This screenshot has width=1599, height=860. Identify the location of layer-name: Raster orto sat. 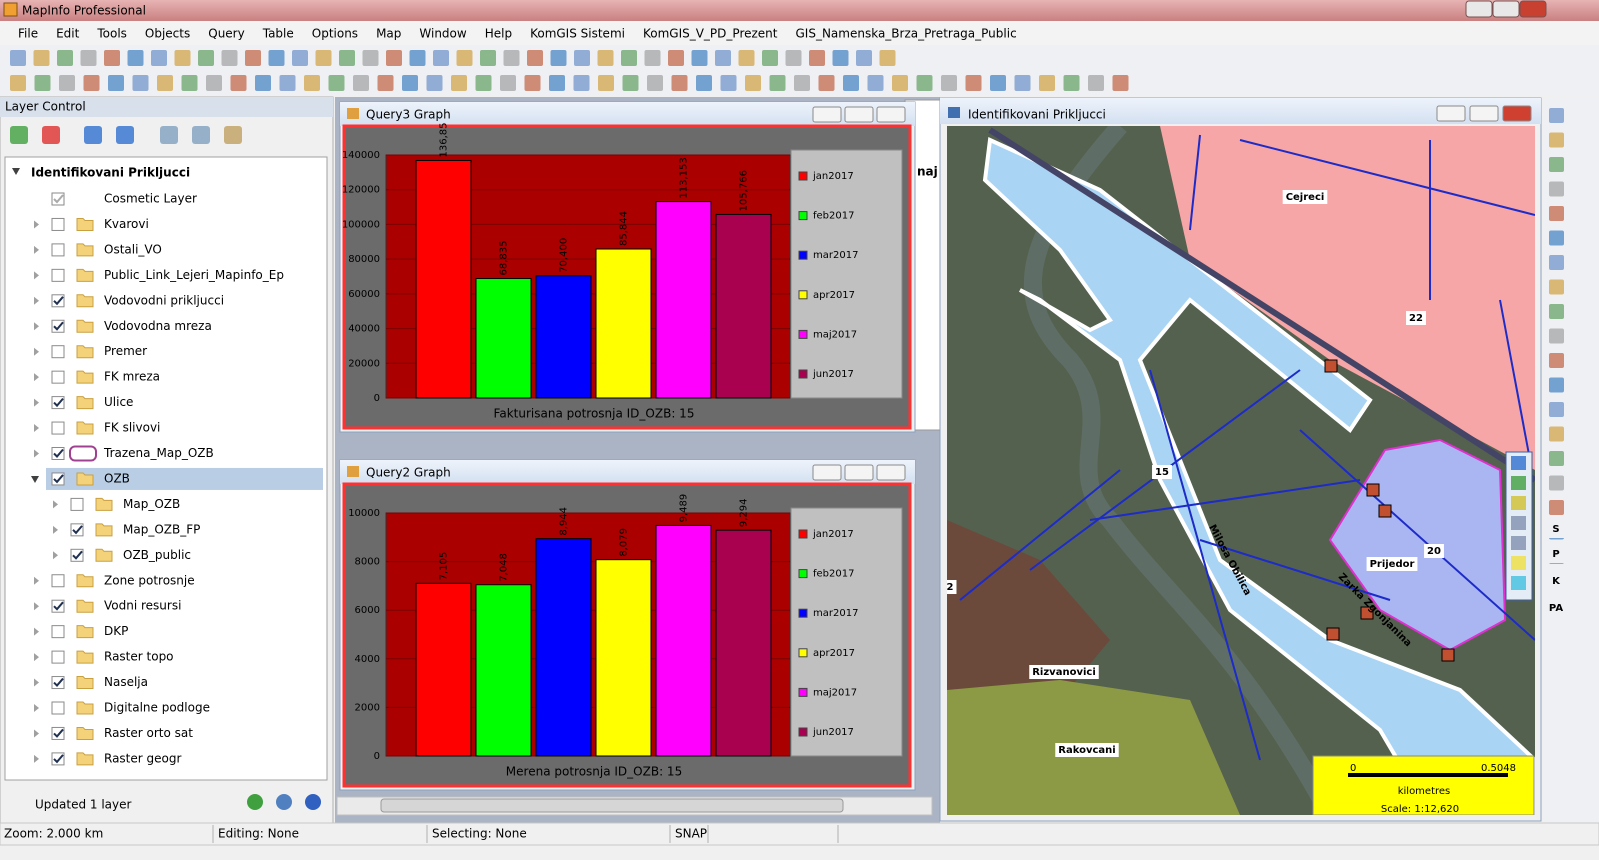
(148, 733).